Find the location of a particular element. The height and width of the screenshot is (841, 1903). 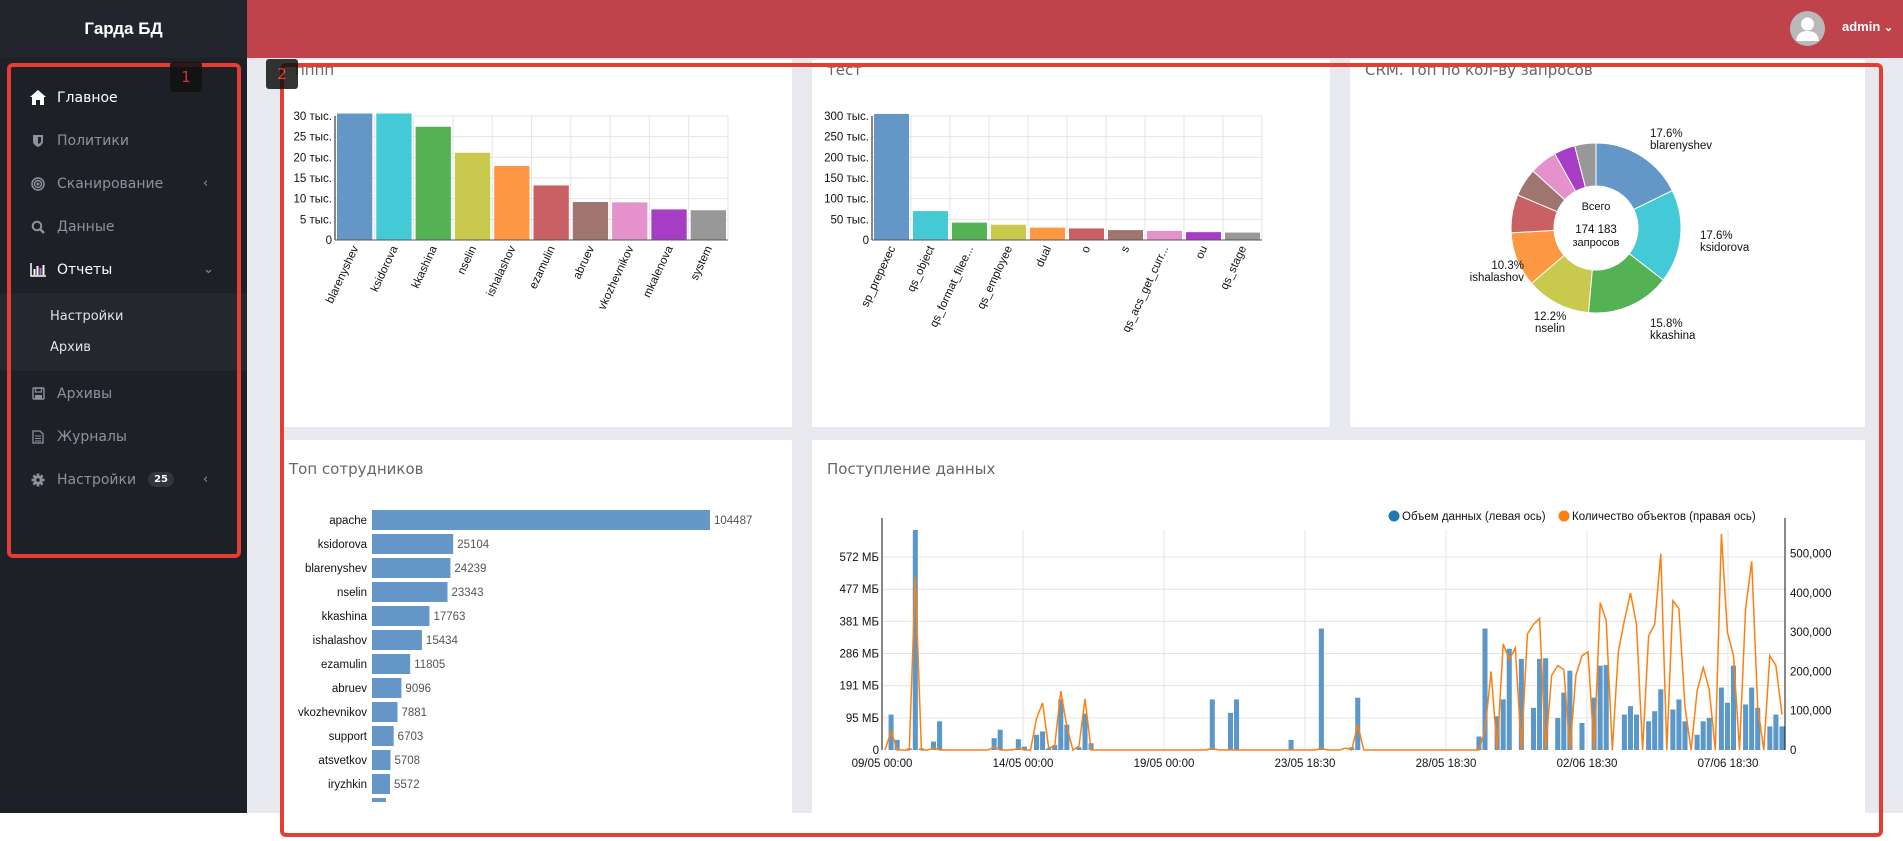

submenu-item-settings: Настройки is located at coordinates (87, 316).